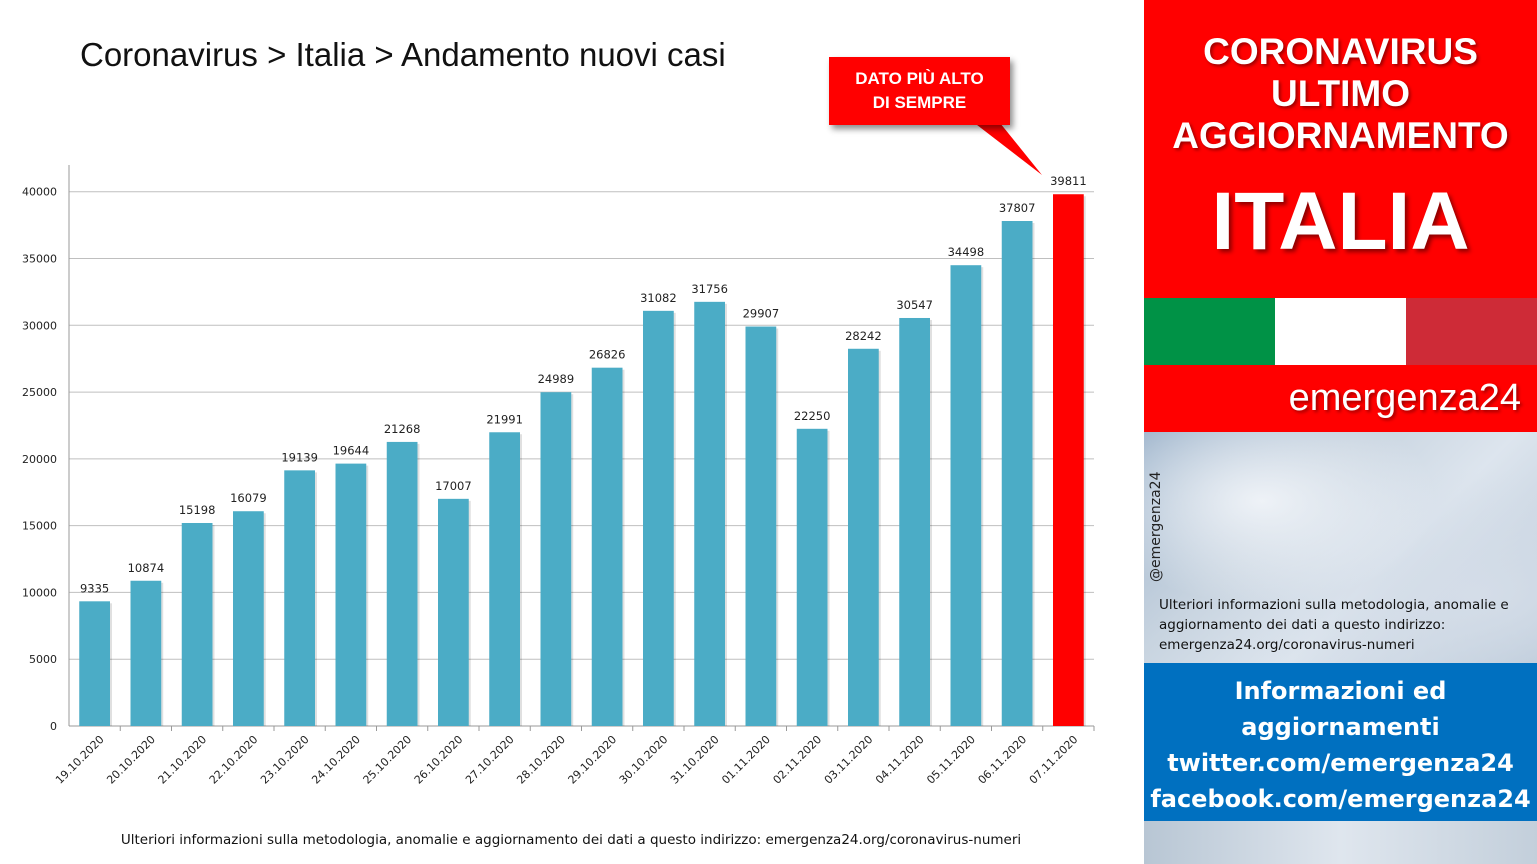 The width and height of the screenshot is (1537, 864). I want to click on data-label: 15198, so click(197, 510).